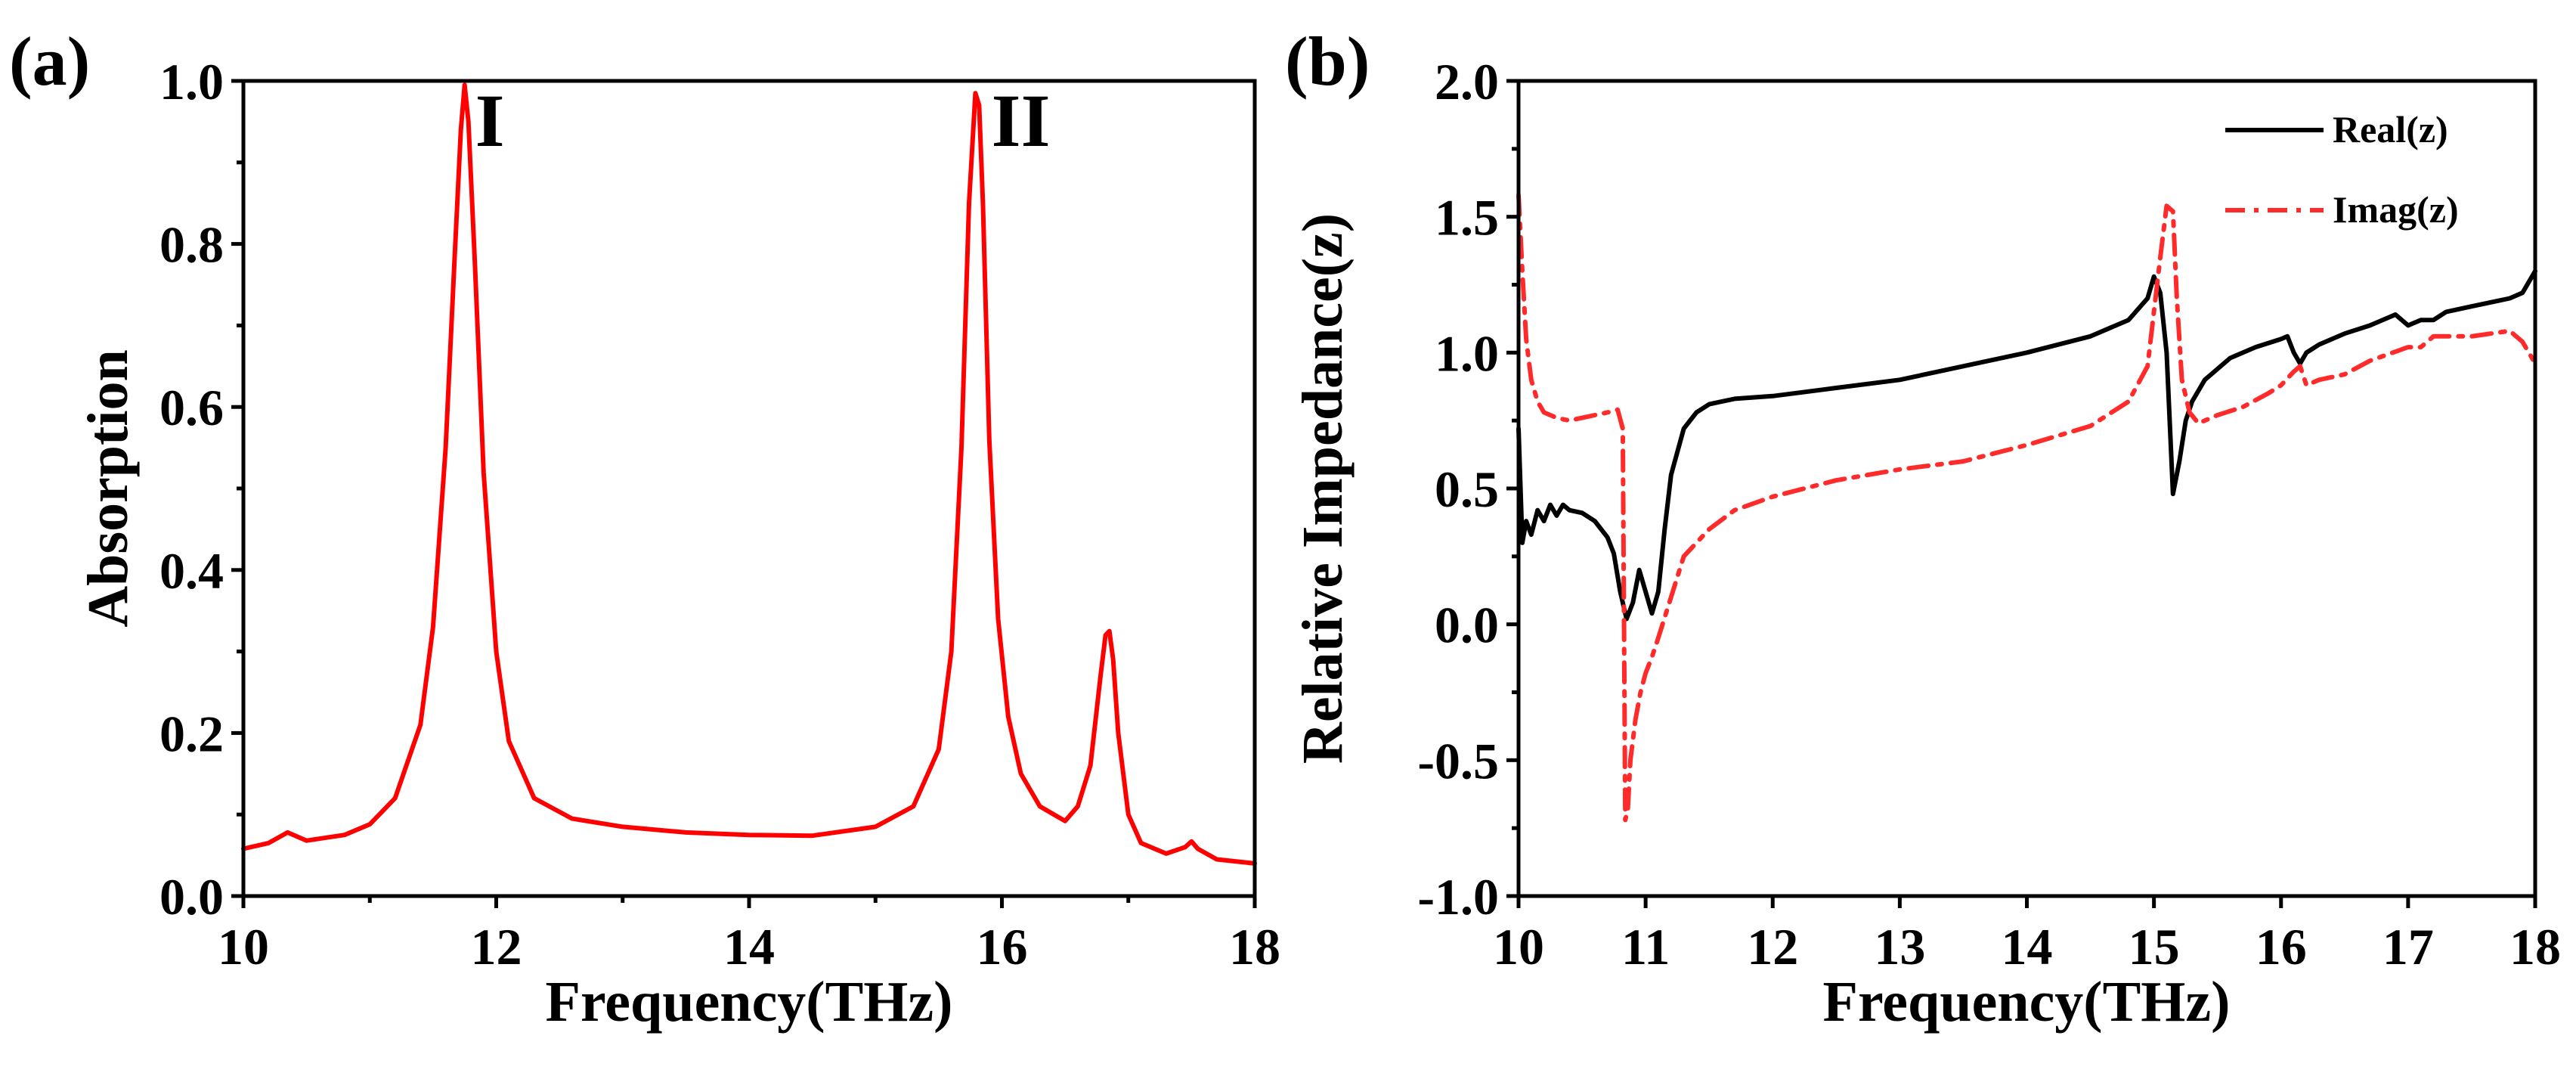 The height and width of the screenshot is (1076, 2576). What do you see at coordinates (108, 488) in the screenshot?
I see `panel-a-y-axis-title: Absorption` at bounding box center [108, 488].